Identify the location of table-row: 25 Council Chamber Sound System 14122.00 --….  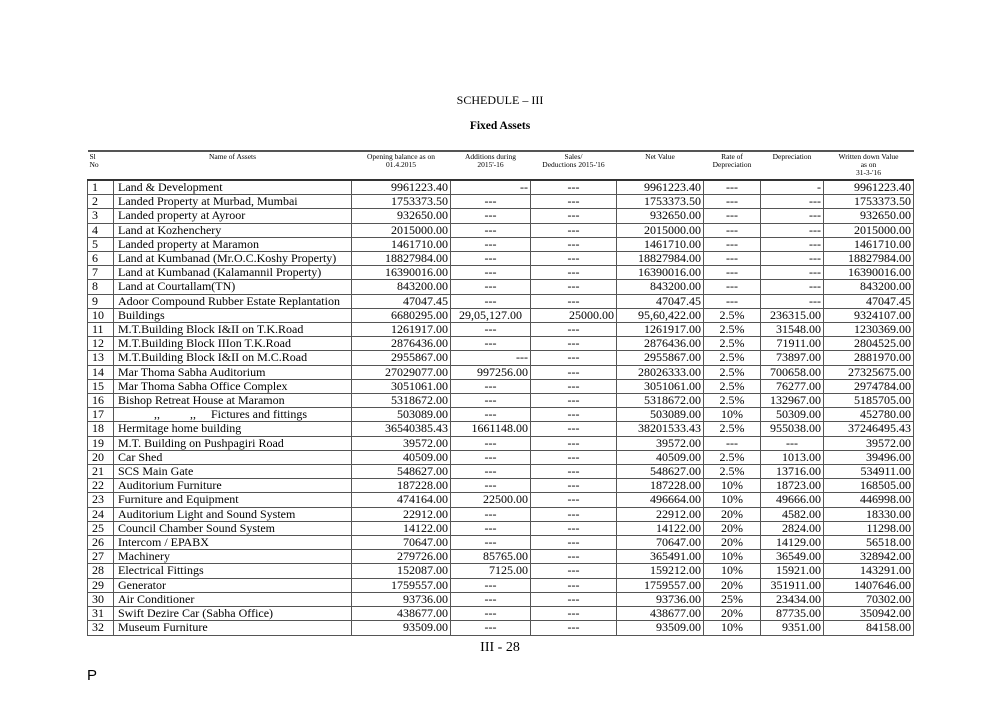
(500, 528).